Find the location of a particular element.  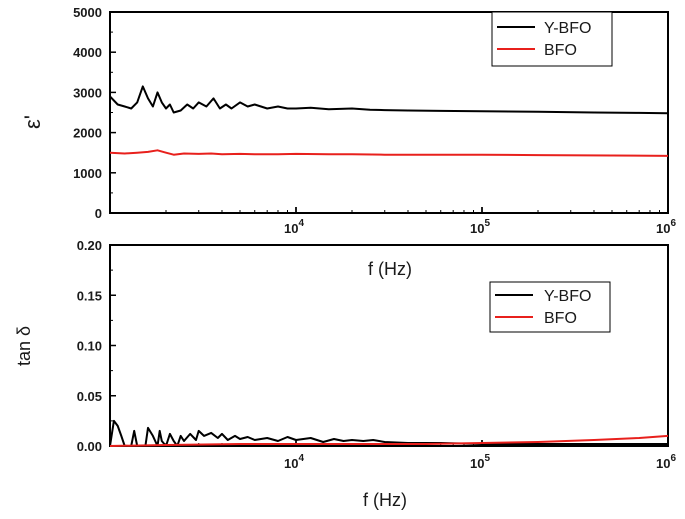

y-tick-label: 0.20 is located at coordinates (89, 245).